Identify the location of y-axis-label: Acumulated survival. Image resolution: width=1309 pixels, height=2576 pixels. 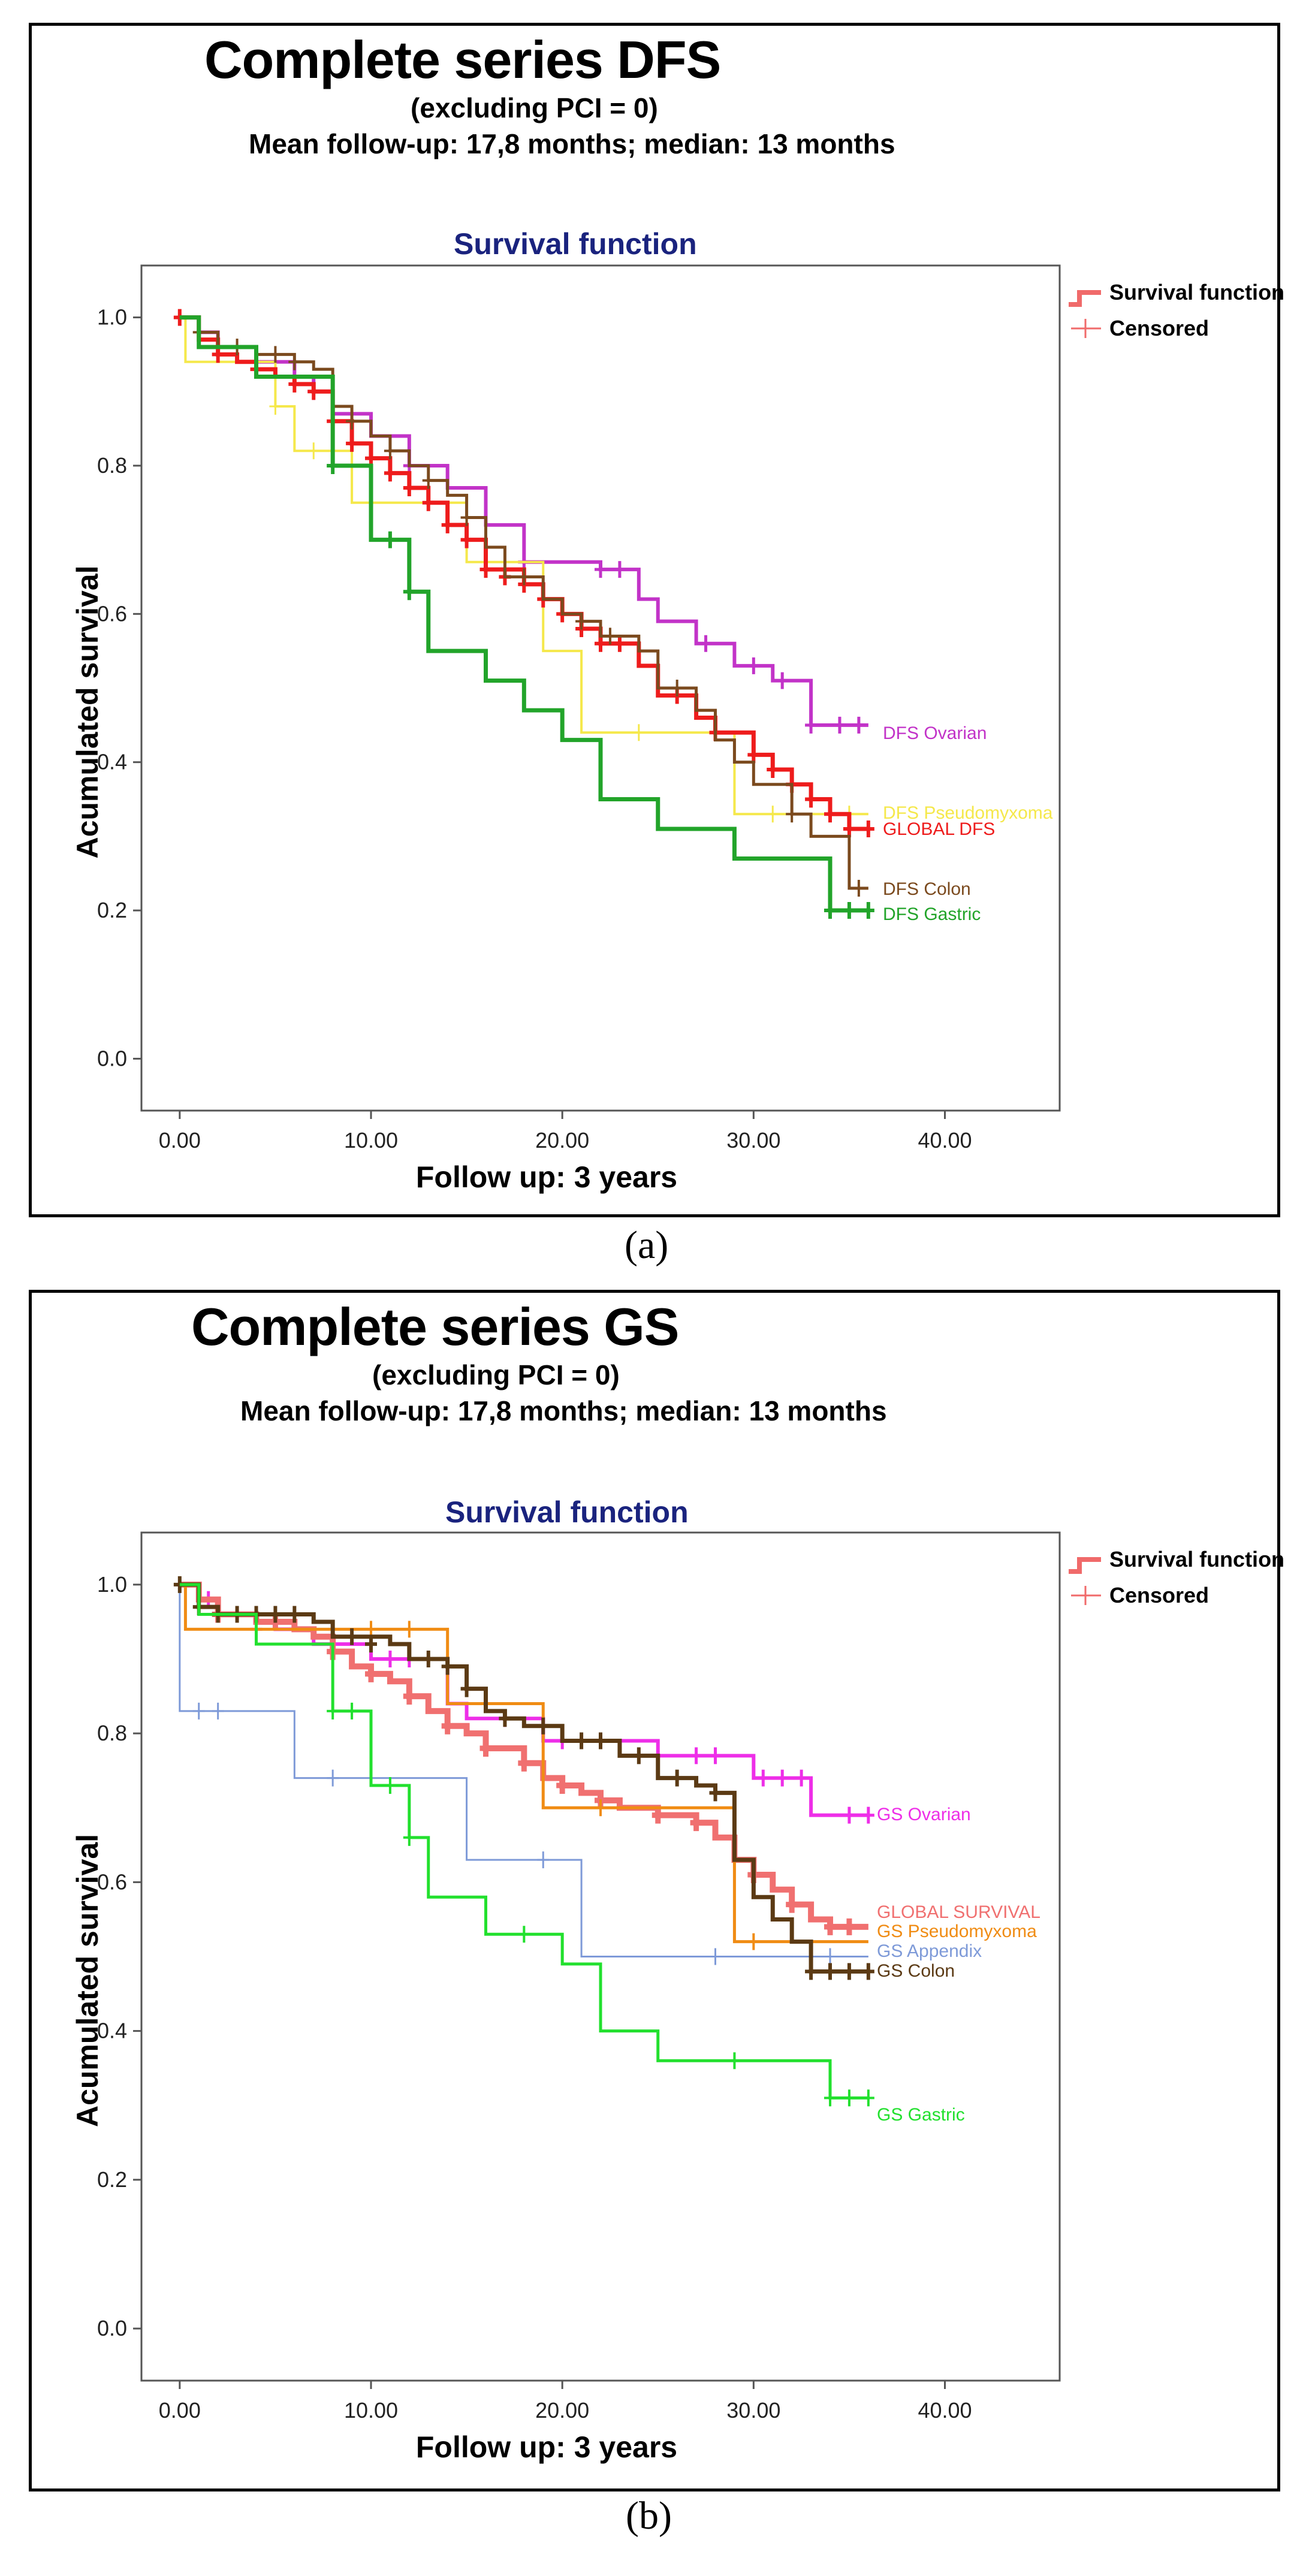
(87, 712).